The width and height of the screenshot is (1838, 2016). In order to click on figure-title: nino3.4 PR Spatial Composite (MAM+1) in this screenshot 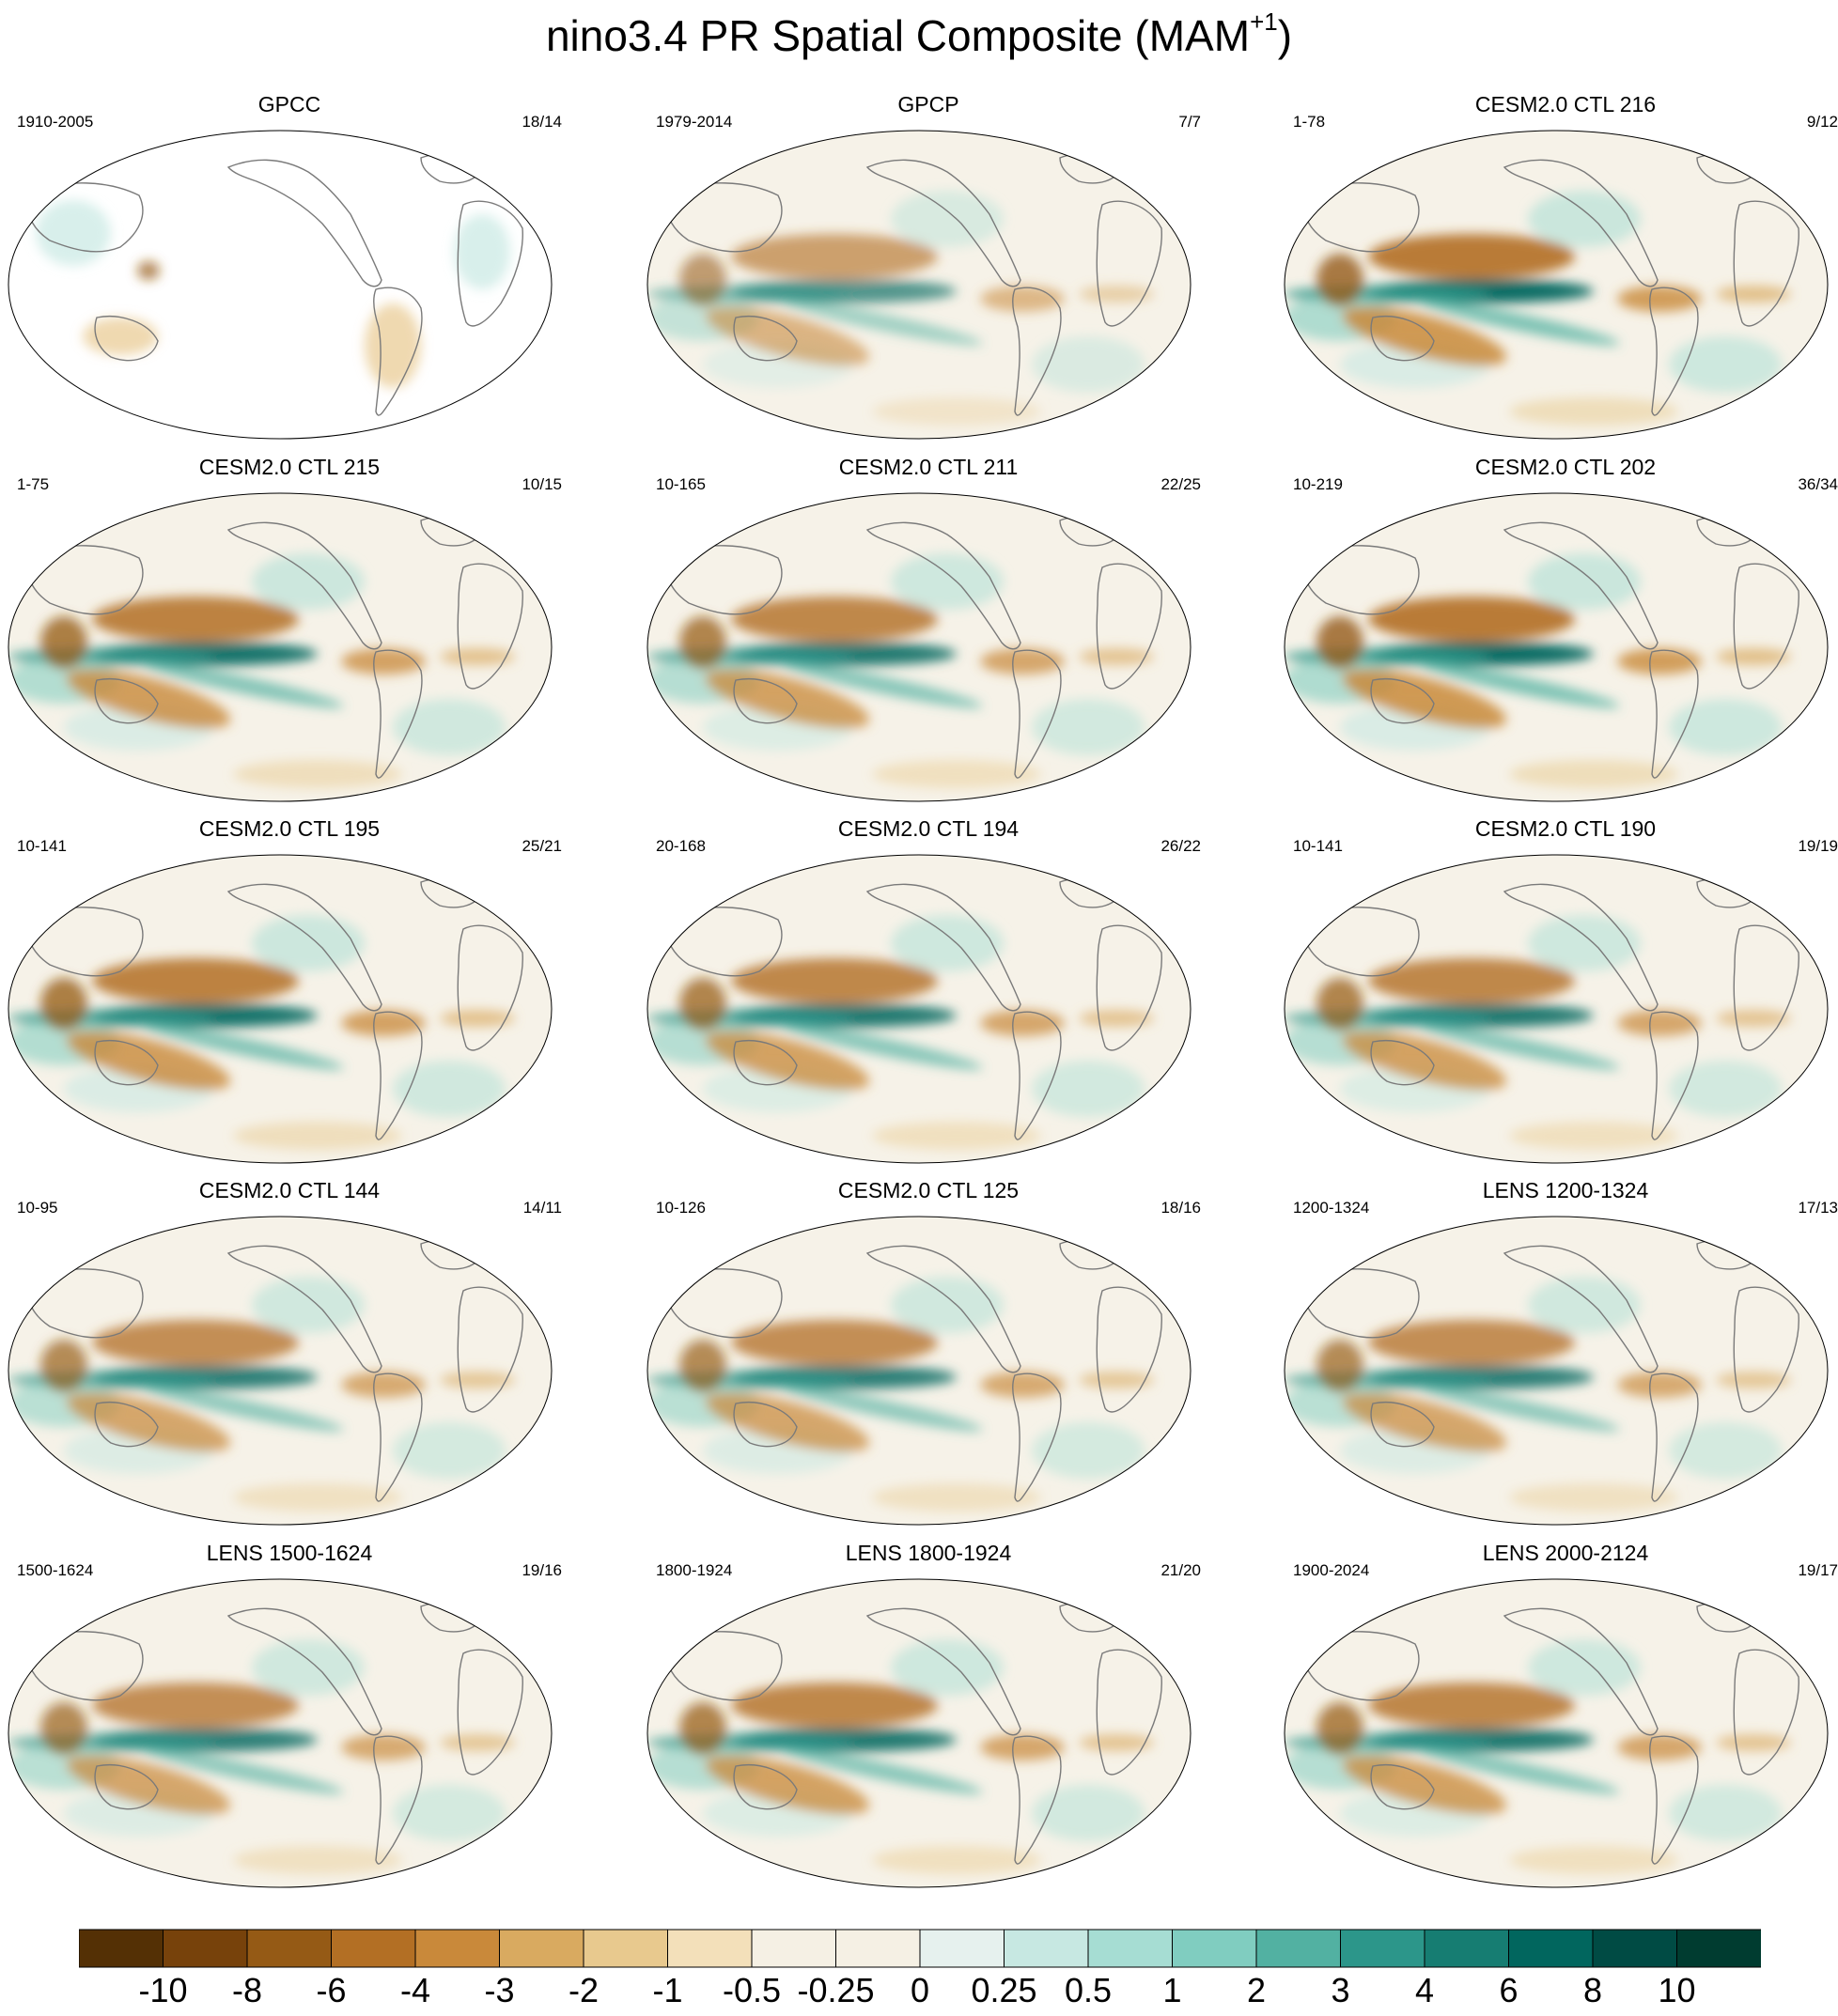, I will do `click(919, 34)`.